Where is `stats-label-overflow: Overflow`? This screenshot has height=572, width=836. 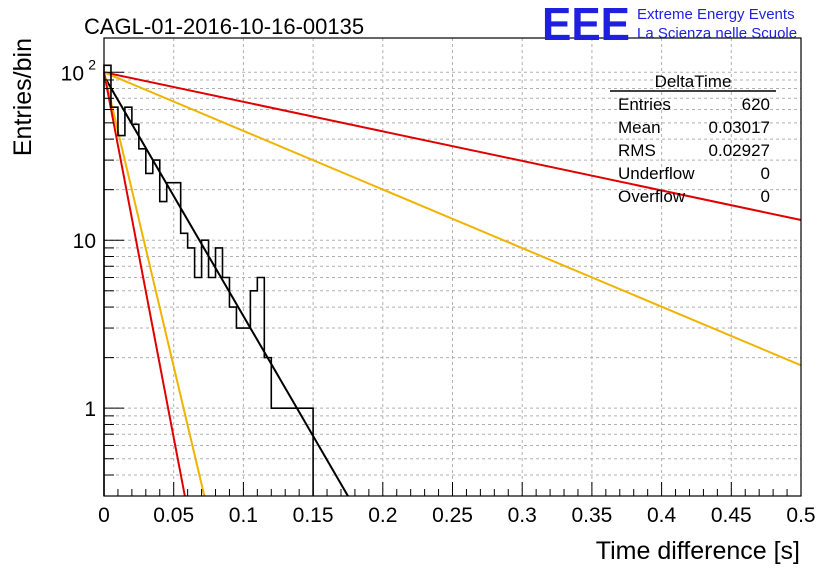
stats-label-overflow: Overflow is located at coordinates (652, 196).